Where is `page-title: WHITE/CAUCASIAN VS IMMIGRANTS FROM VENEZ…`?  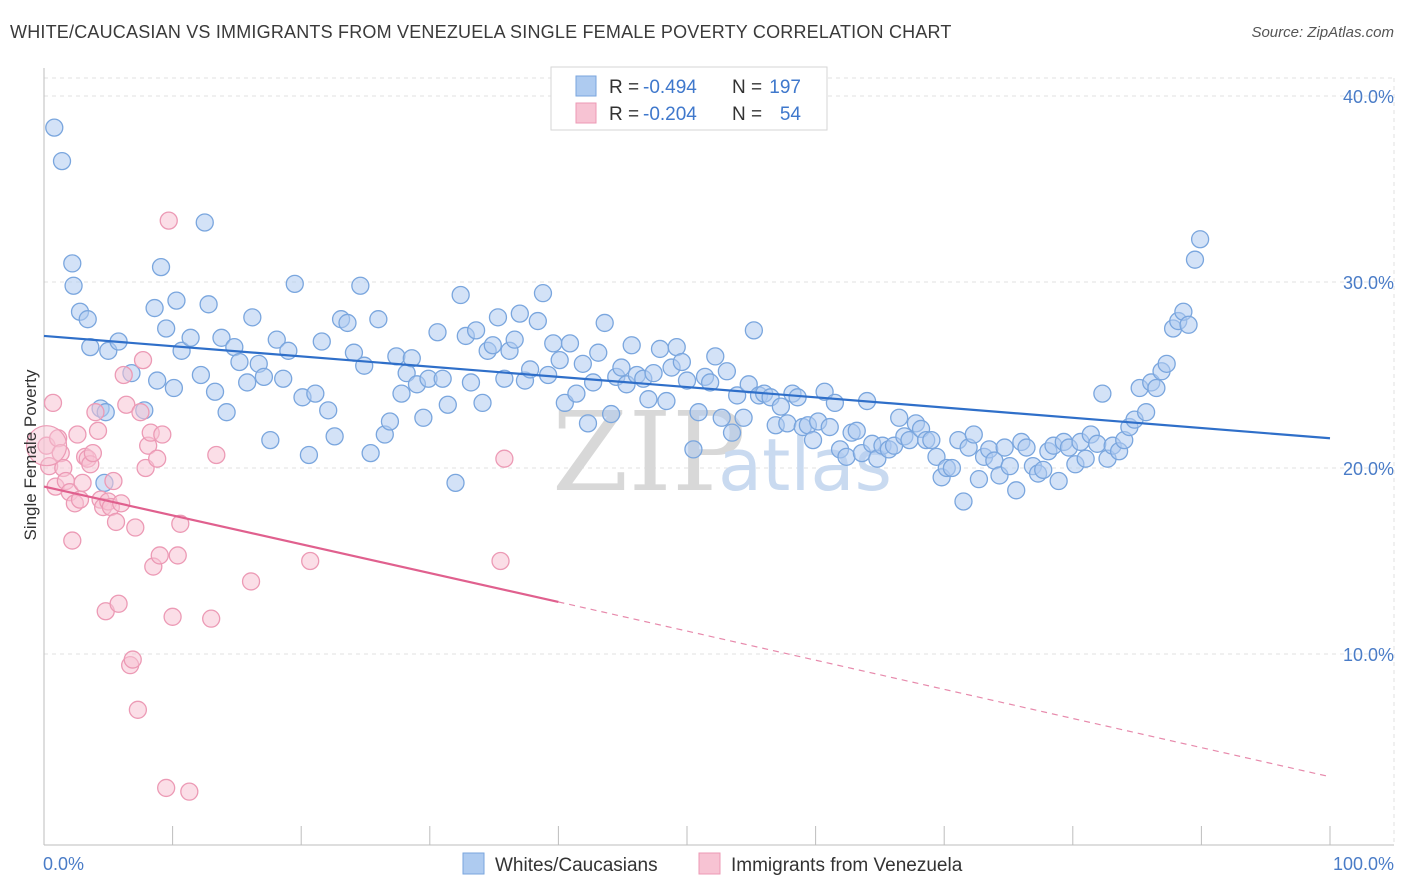 page-title: WHITE/CAUCASIAN VS IMMIGRANTS FROM VENEZ… is located at coordinates (481, 32).